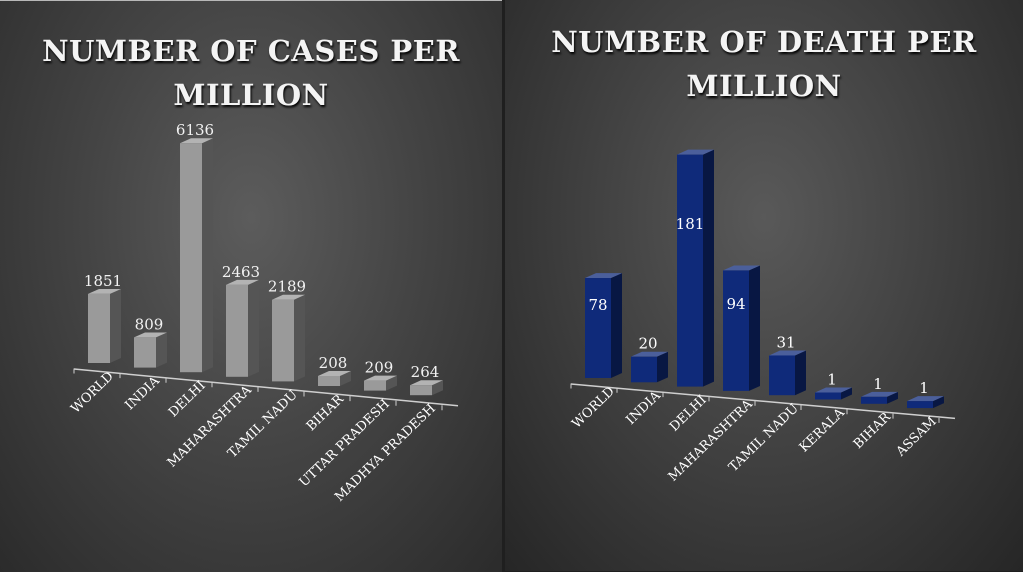 This screenshot has width=1023, height=572. I want to click on cases-category-label: MADHYA PRADESH, so click(385, 453).